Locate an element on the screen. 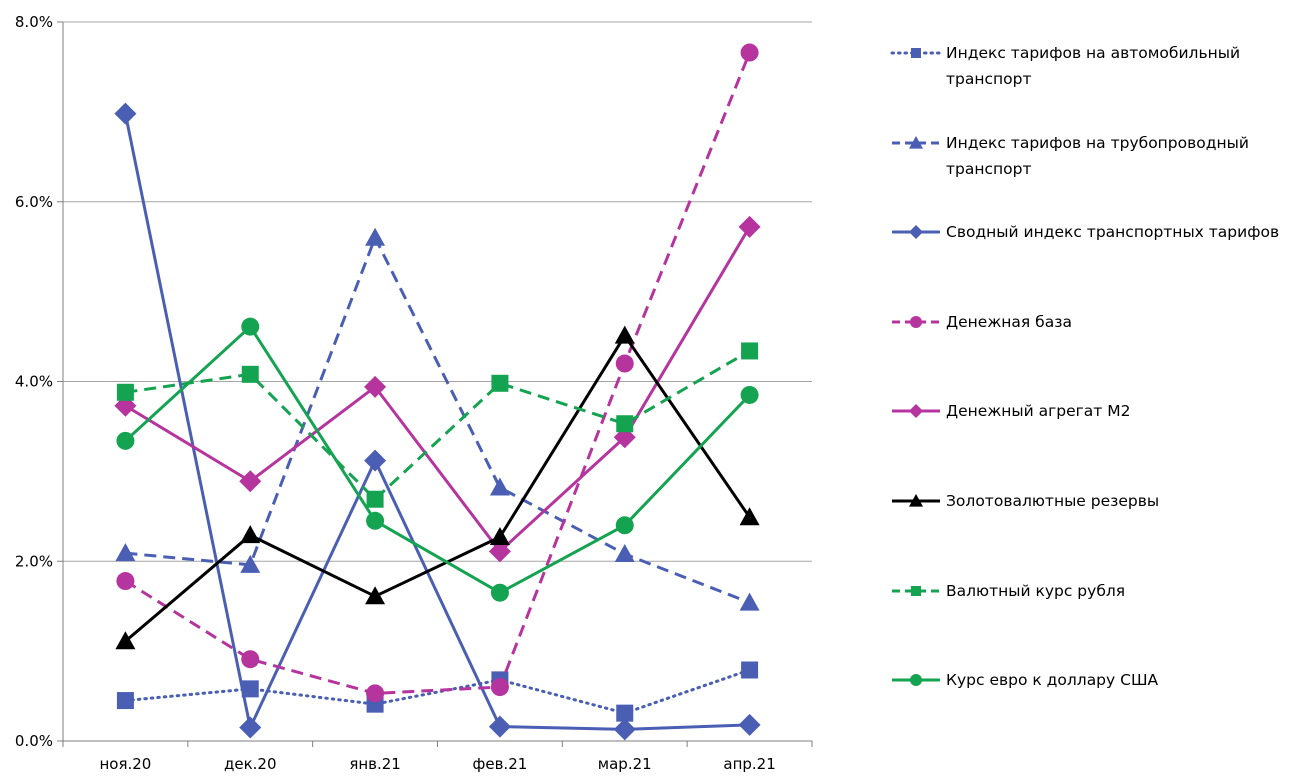  y-tick-label: 2.0% is located at coordinates (34, 561).